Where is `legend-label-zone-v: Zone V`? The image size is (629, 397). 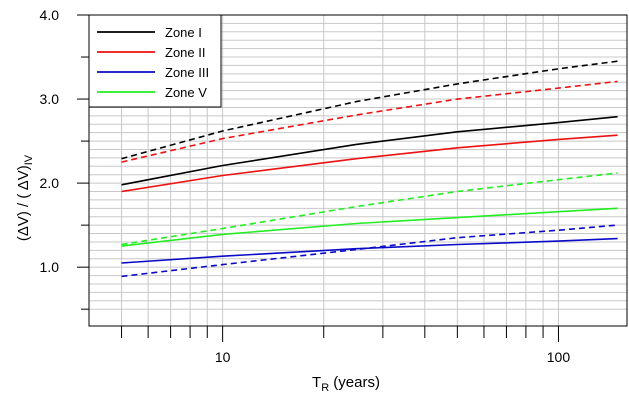
legend-label-zone-v: Zone V is located at coordinates (186, 92).